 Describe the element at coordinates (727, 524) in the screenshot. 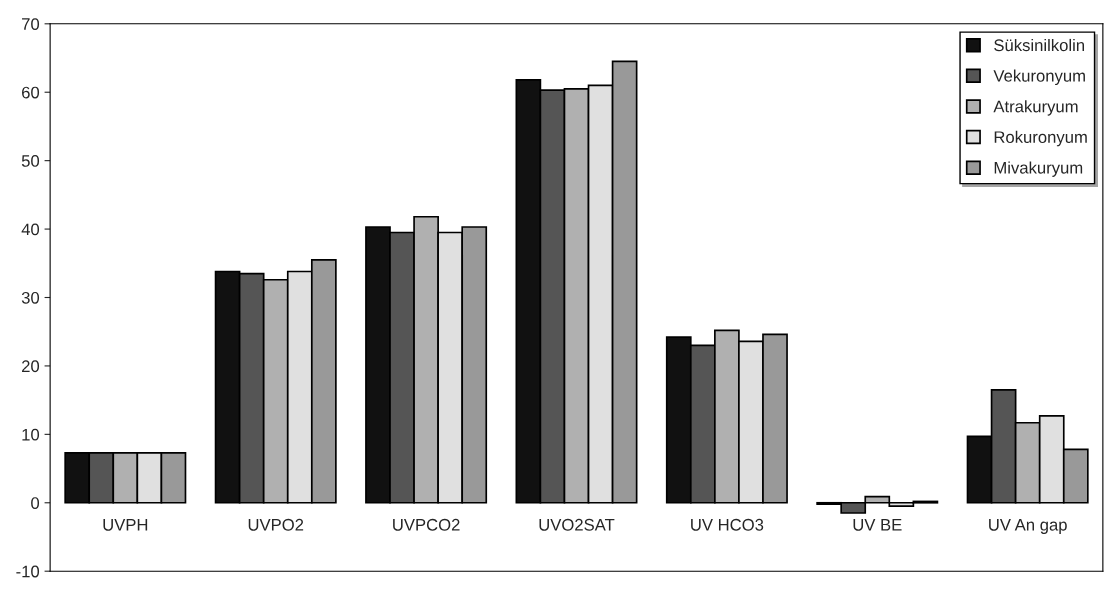

I see `x-tick-label: UV HCO3` at that location.